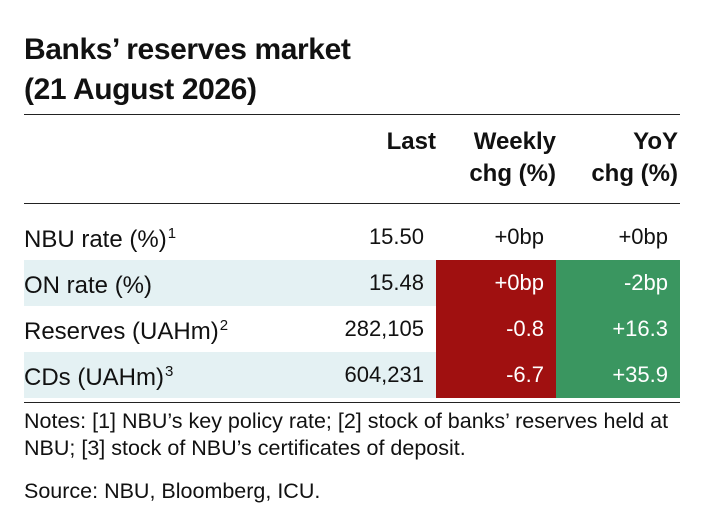 The width and height of the screenshot is (703, 531). Describe the element at coordinates (187, 49) in the screenshot. I see `title-line-1: Banks’ reserves market` at that location.